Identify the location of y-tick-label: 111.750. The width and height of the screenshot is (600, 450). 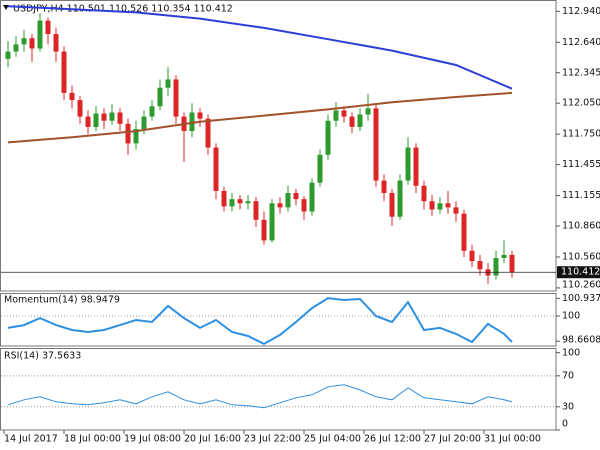
(581, 134).